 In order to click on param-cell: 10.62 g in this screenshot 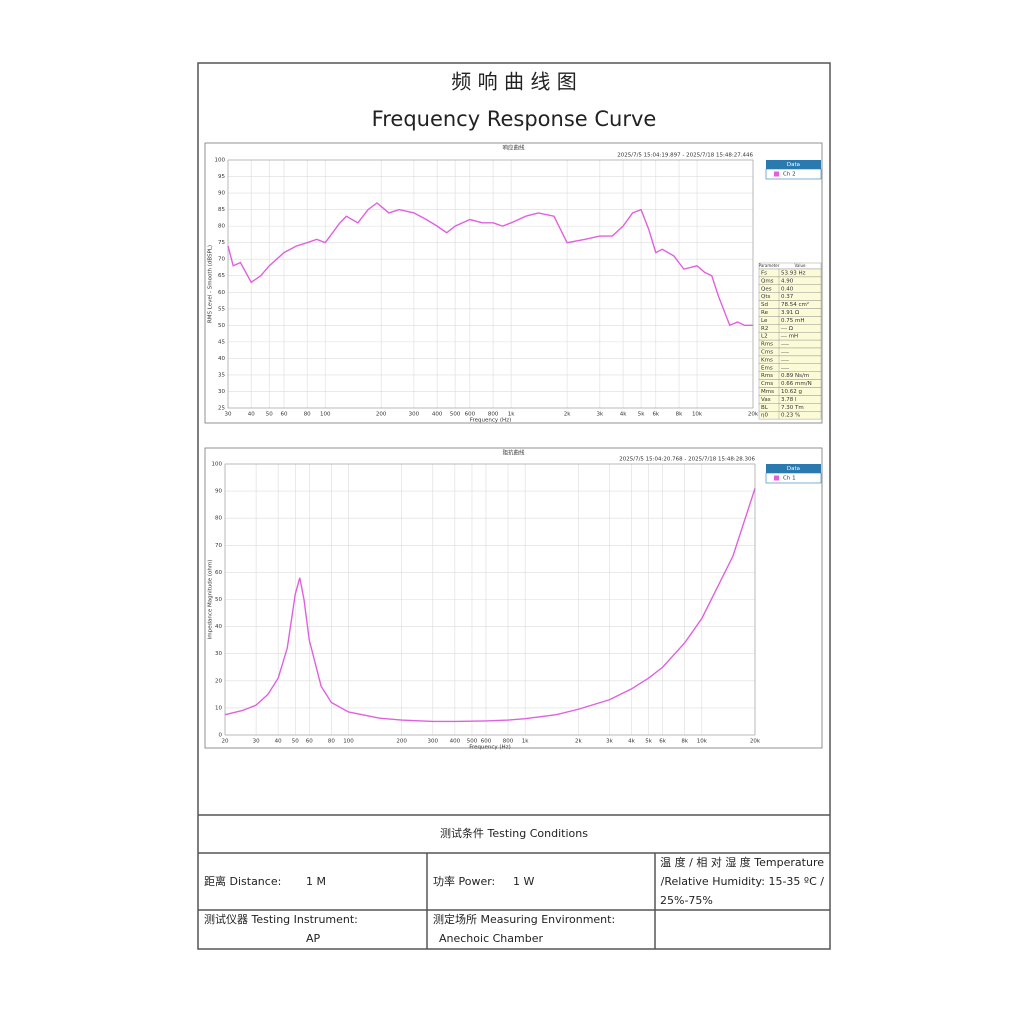, I will do `click(791, 392)`.